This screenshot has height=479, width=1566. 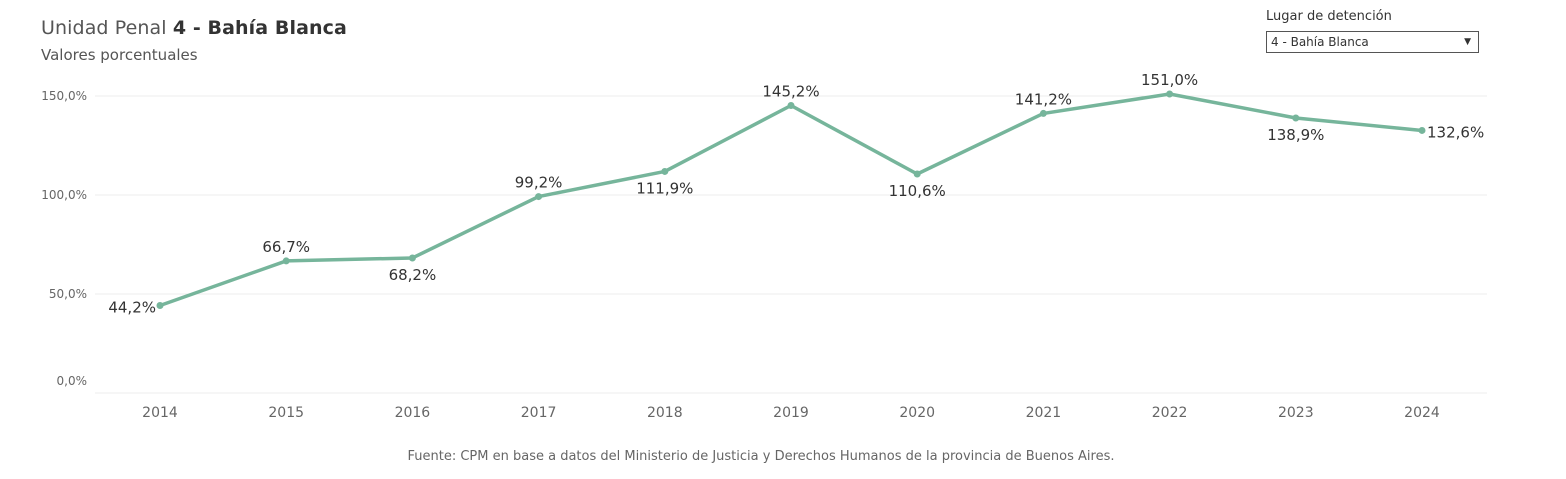 What do you see at coordinates (1296, 413) in the screenshot?
I see `x-tick-label: 2023` at bounding box center [1296, 413].